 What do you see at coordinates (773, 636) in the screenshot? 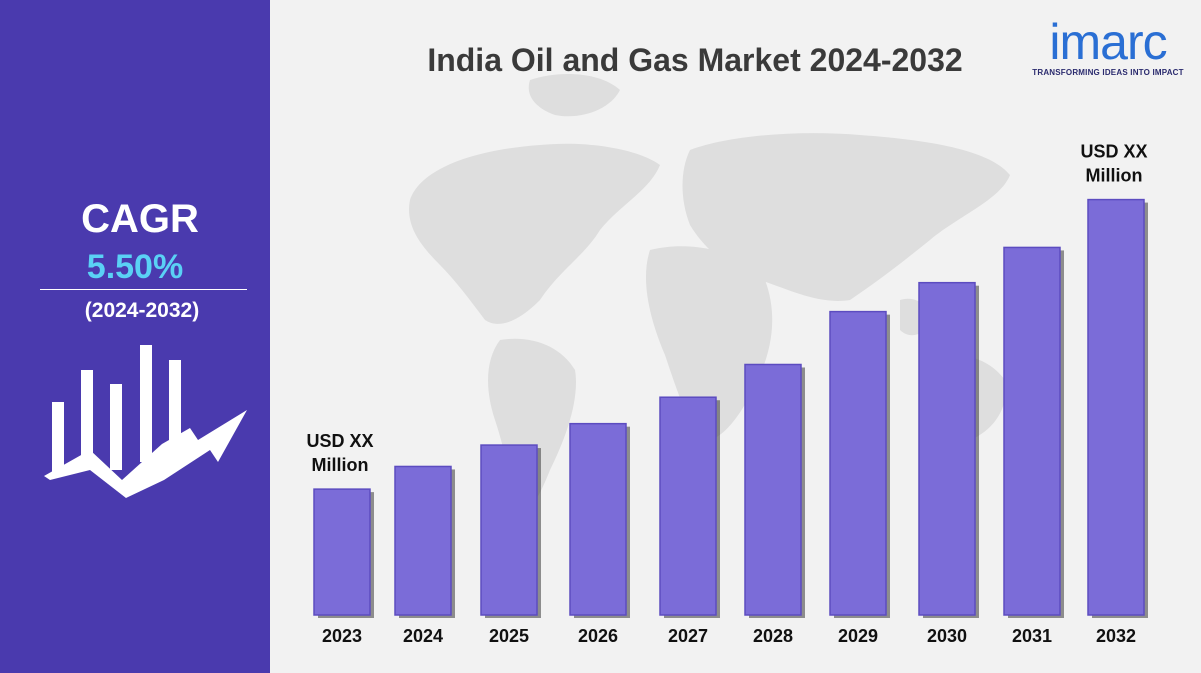
I see `x-tick-2028: 2028` at bounding box center [773, 636].